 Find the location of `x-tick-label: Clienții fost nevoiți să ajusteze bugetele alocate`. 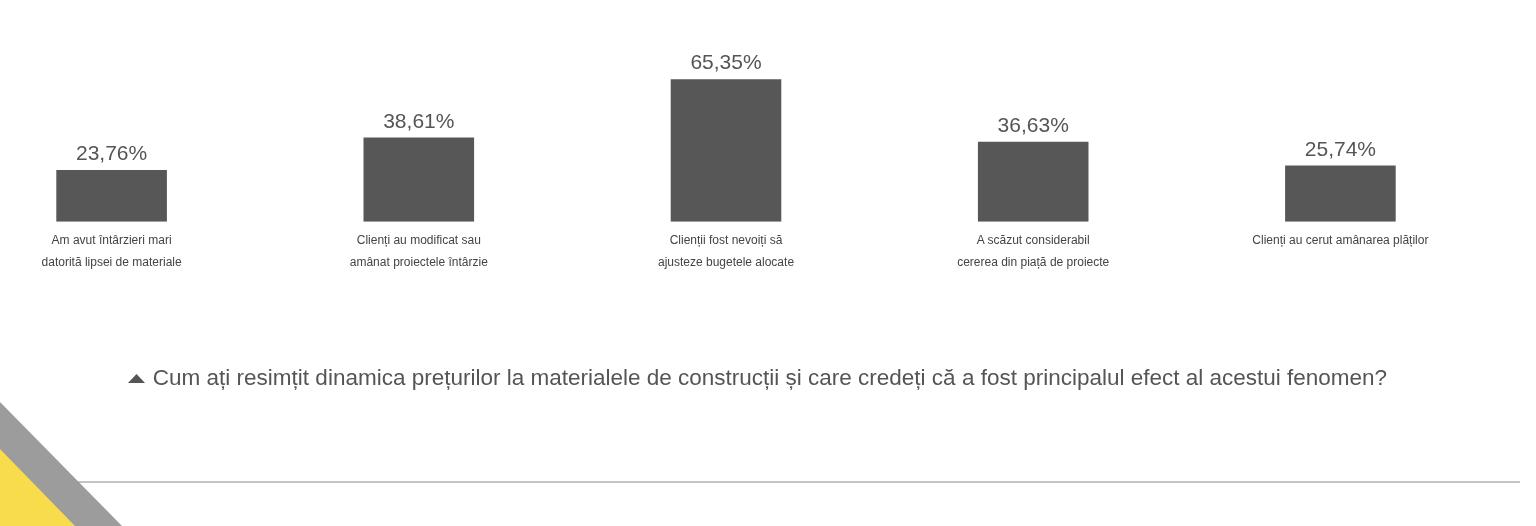

x-tick-label: Clienții fost nevoiți să ajusteze bugetele alocate is located at coordinates (726, 250).